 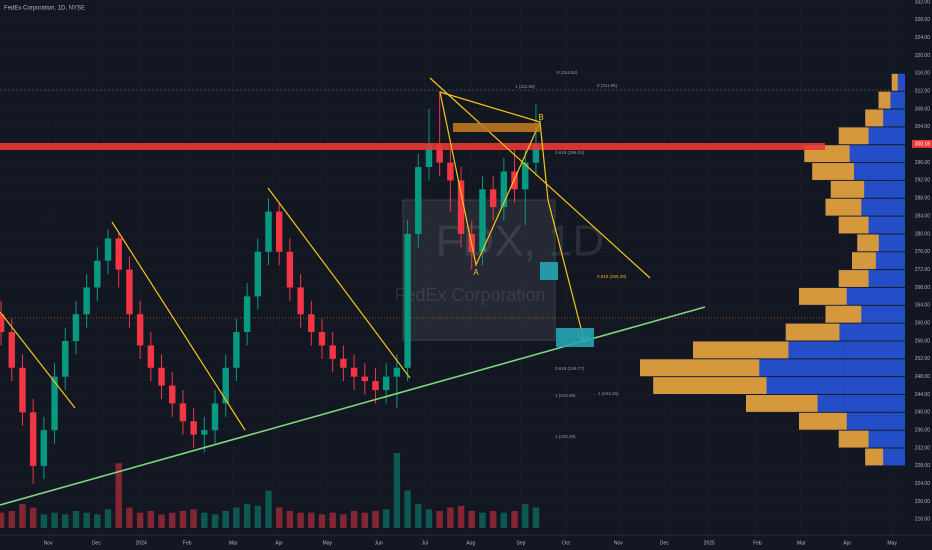 What do you see at coordinates (923, 306) in the screenshot?
I see `y-tick-label: 264.00` at bounding box center [923, 306].